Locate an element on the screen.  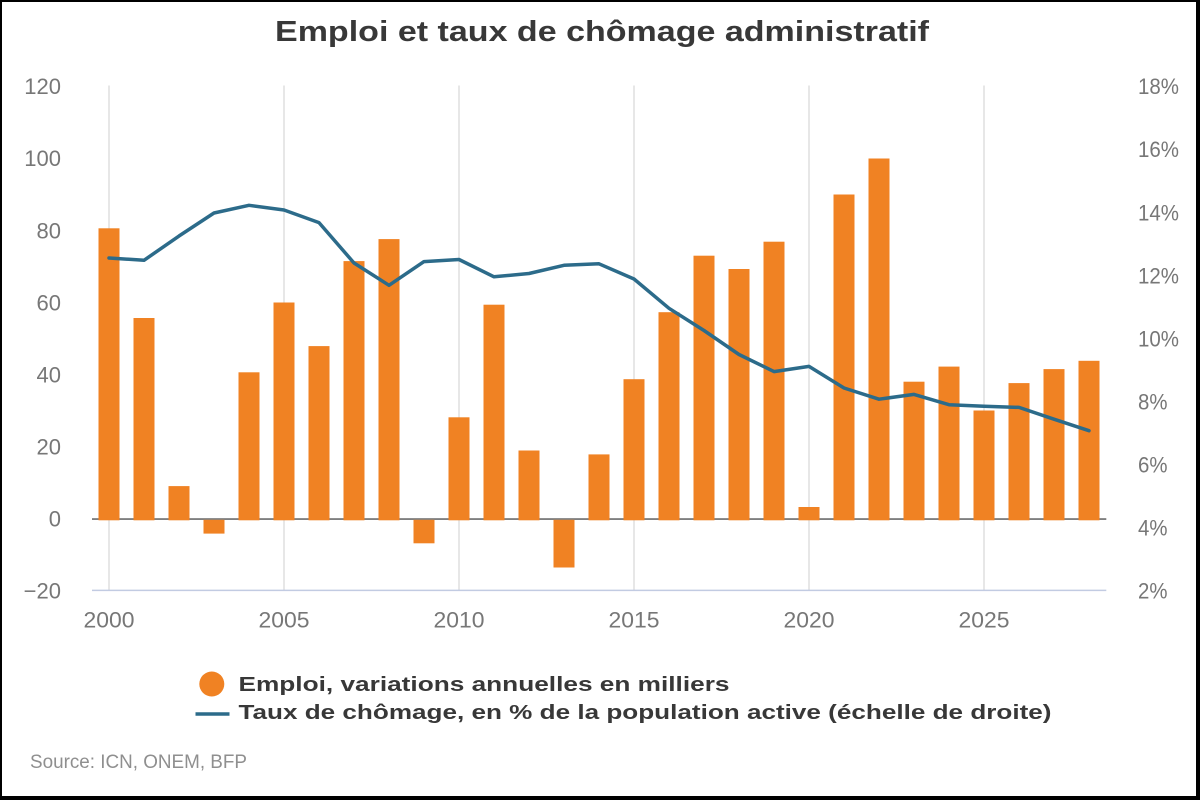
svg-text: 16% is located at coordinates (1158, 149).